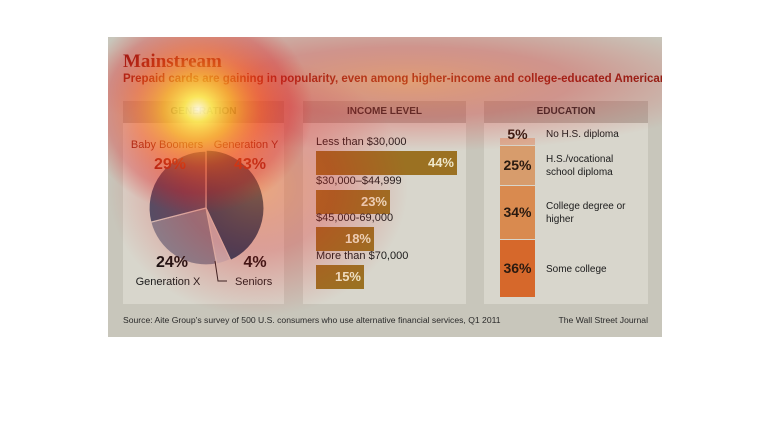  Describe the element at coordinates (384, 112) in the screenshot. I see `income-header: INCOME LEVEL` at that location.